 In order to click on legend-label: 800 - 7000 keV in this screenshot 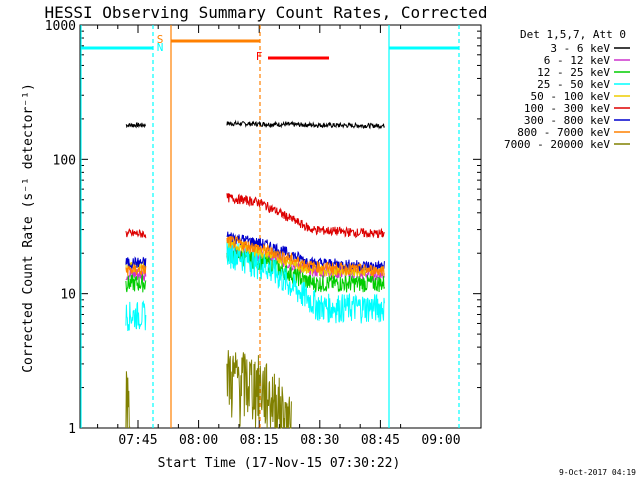, I will do `click(563, 132)`.